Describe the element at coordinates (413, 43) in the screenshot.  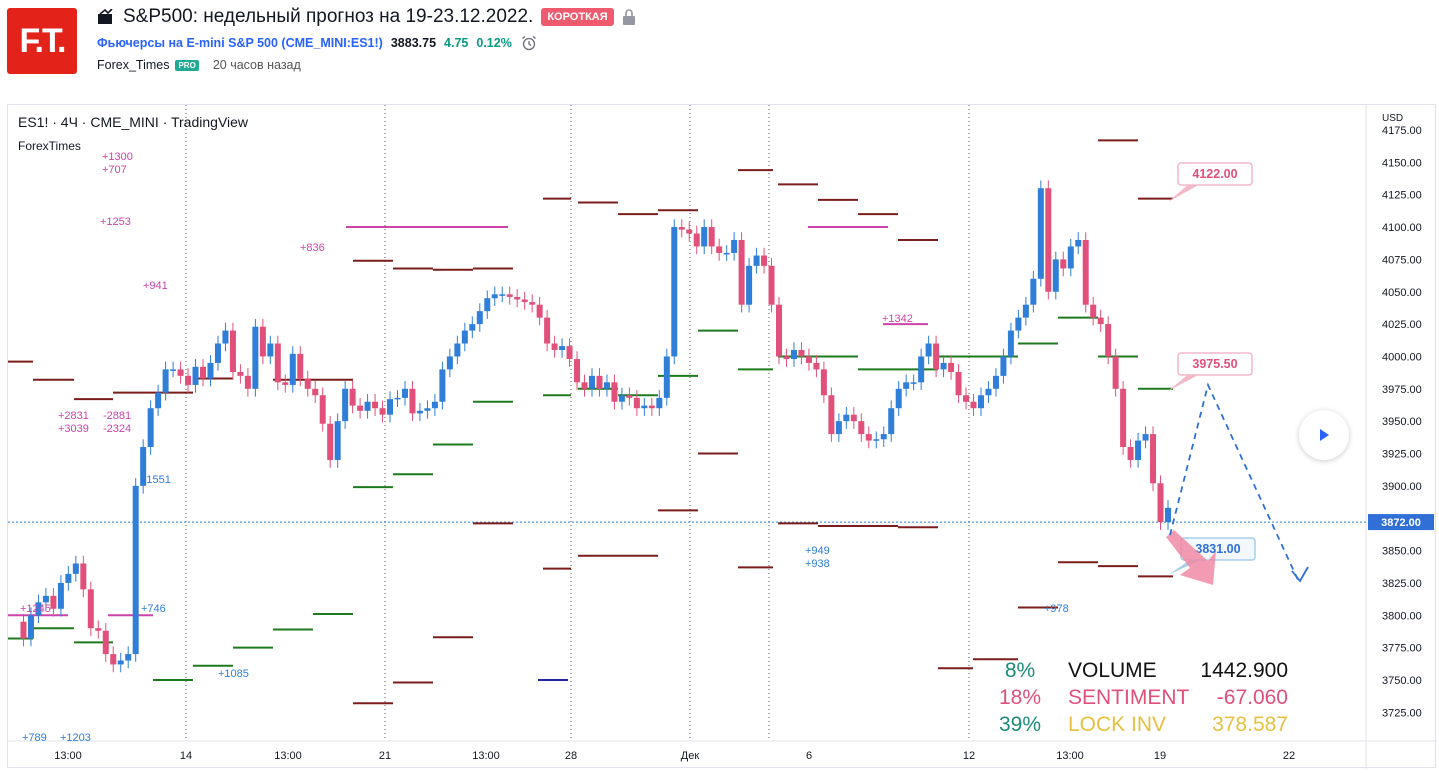
I see `symbol-price: 3883.75` at that location.